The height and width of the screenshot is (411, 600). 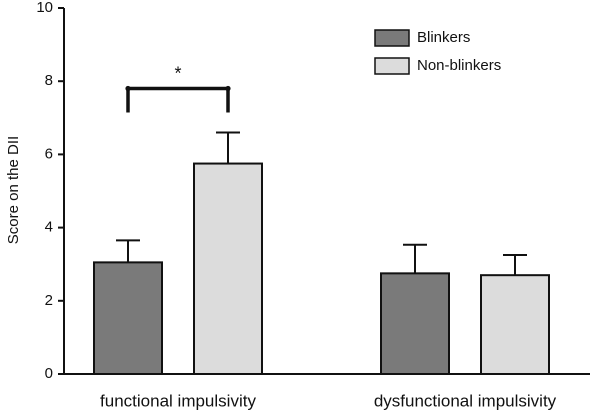 What do you see at coordinates (178, 400) in the screenshot?
I see `x-category-label: functional impulsivity` at bounding box center [178, 400].